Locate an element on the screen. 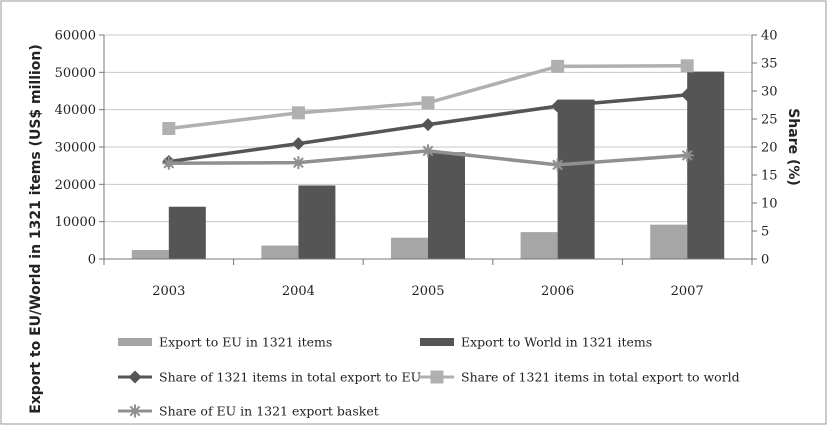  legend-export-world: Export to World in 1321 items is located at coordinates (536, 342).